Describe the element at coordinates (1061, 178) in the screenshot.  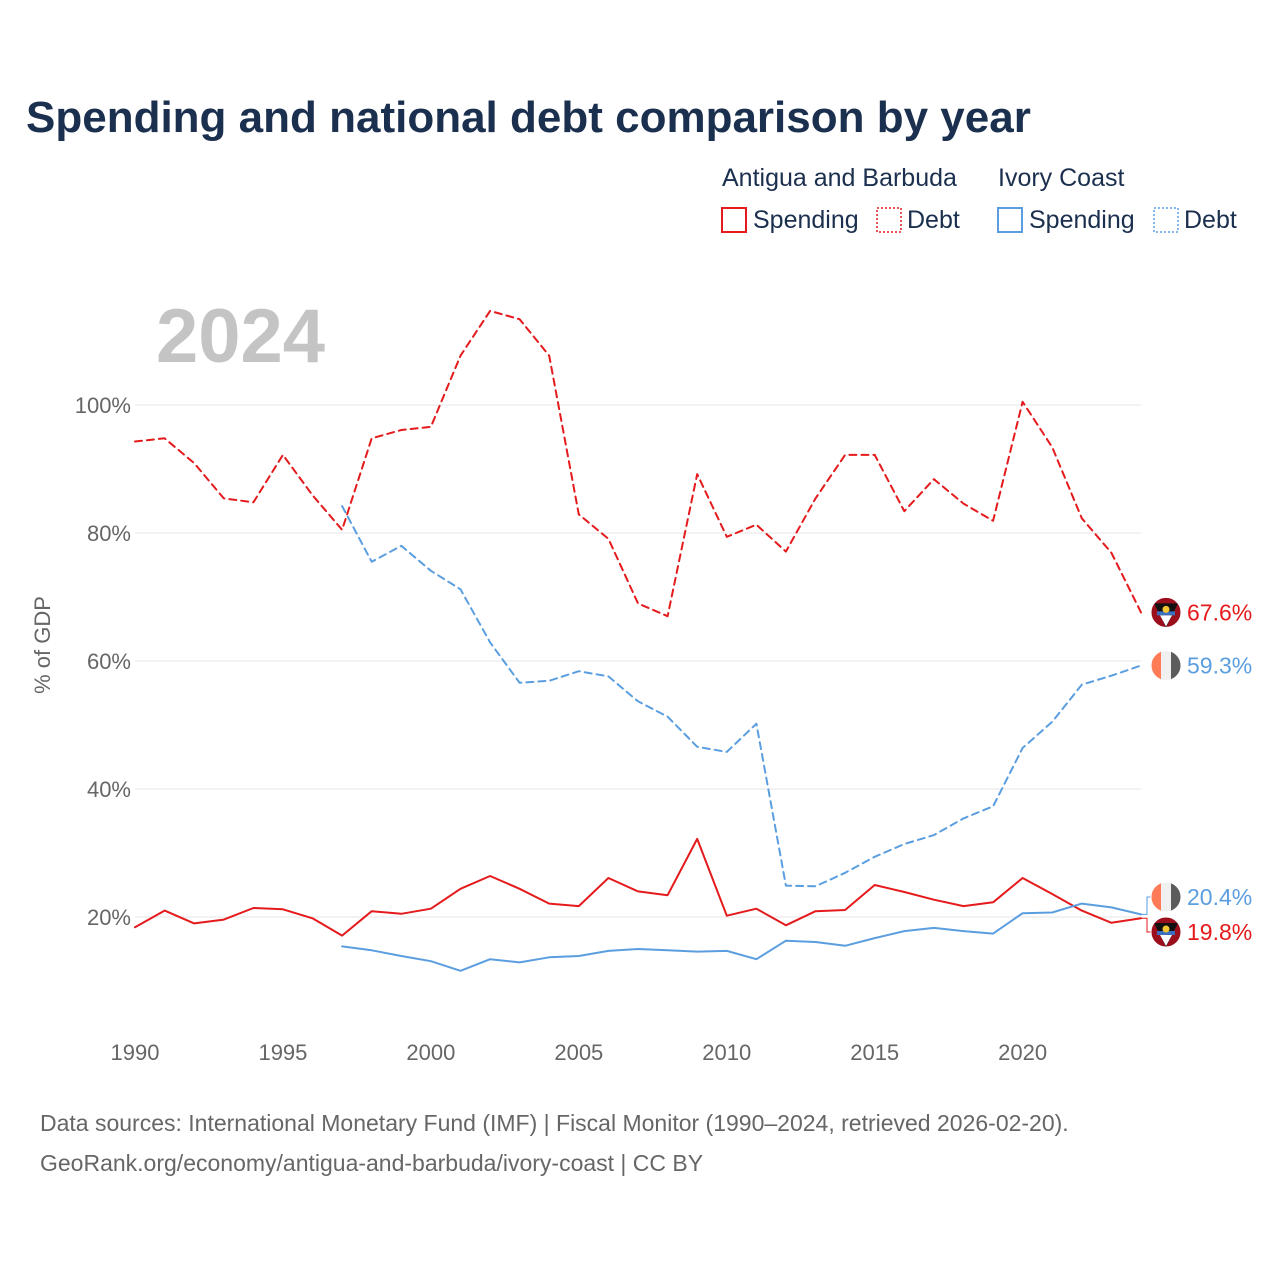
I see `legend-group-ivory-coast: Ivory Coast` at that location.